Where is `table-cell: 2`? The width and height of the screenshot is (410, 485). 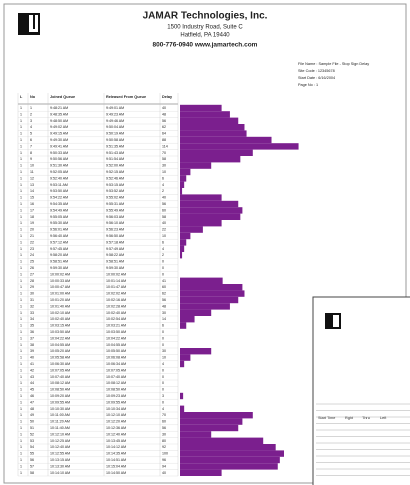 table-cell: 2 is located at coordinates (31, 114).